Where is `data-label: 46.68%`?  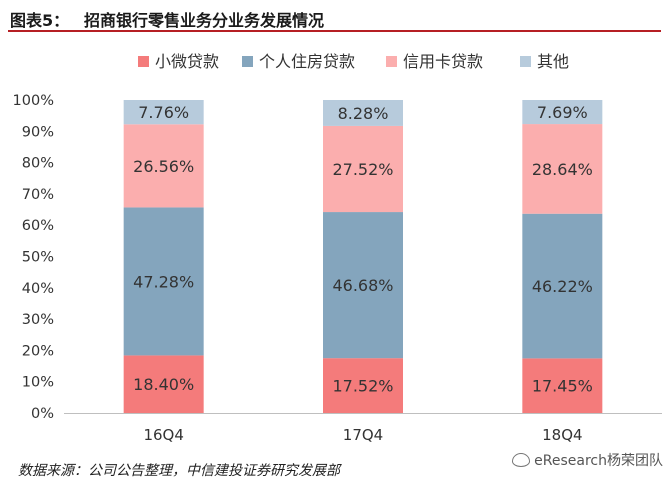
data-label: 46.68% is located at coordinates (362, 285).